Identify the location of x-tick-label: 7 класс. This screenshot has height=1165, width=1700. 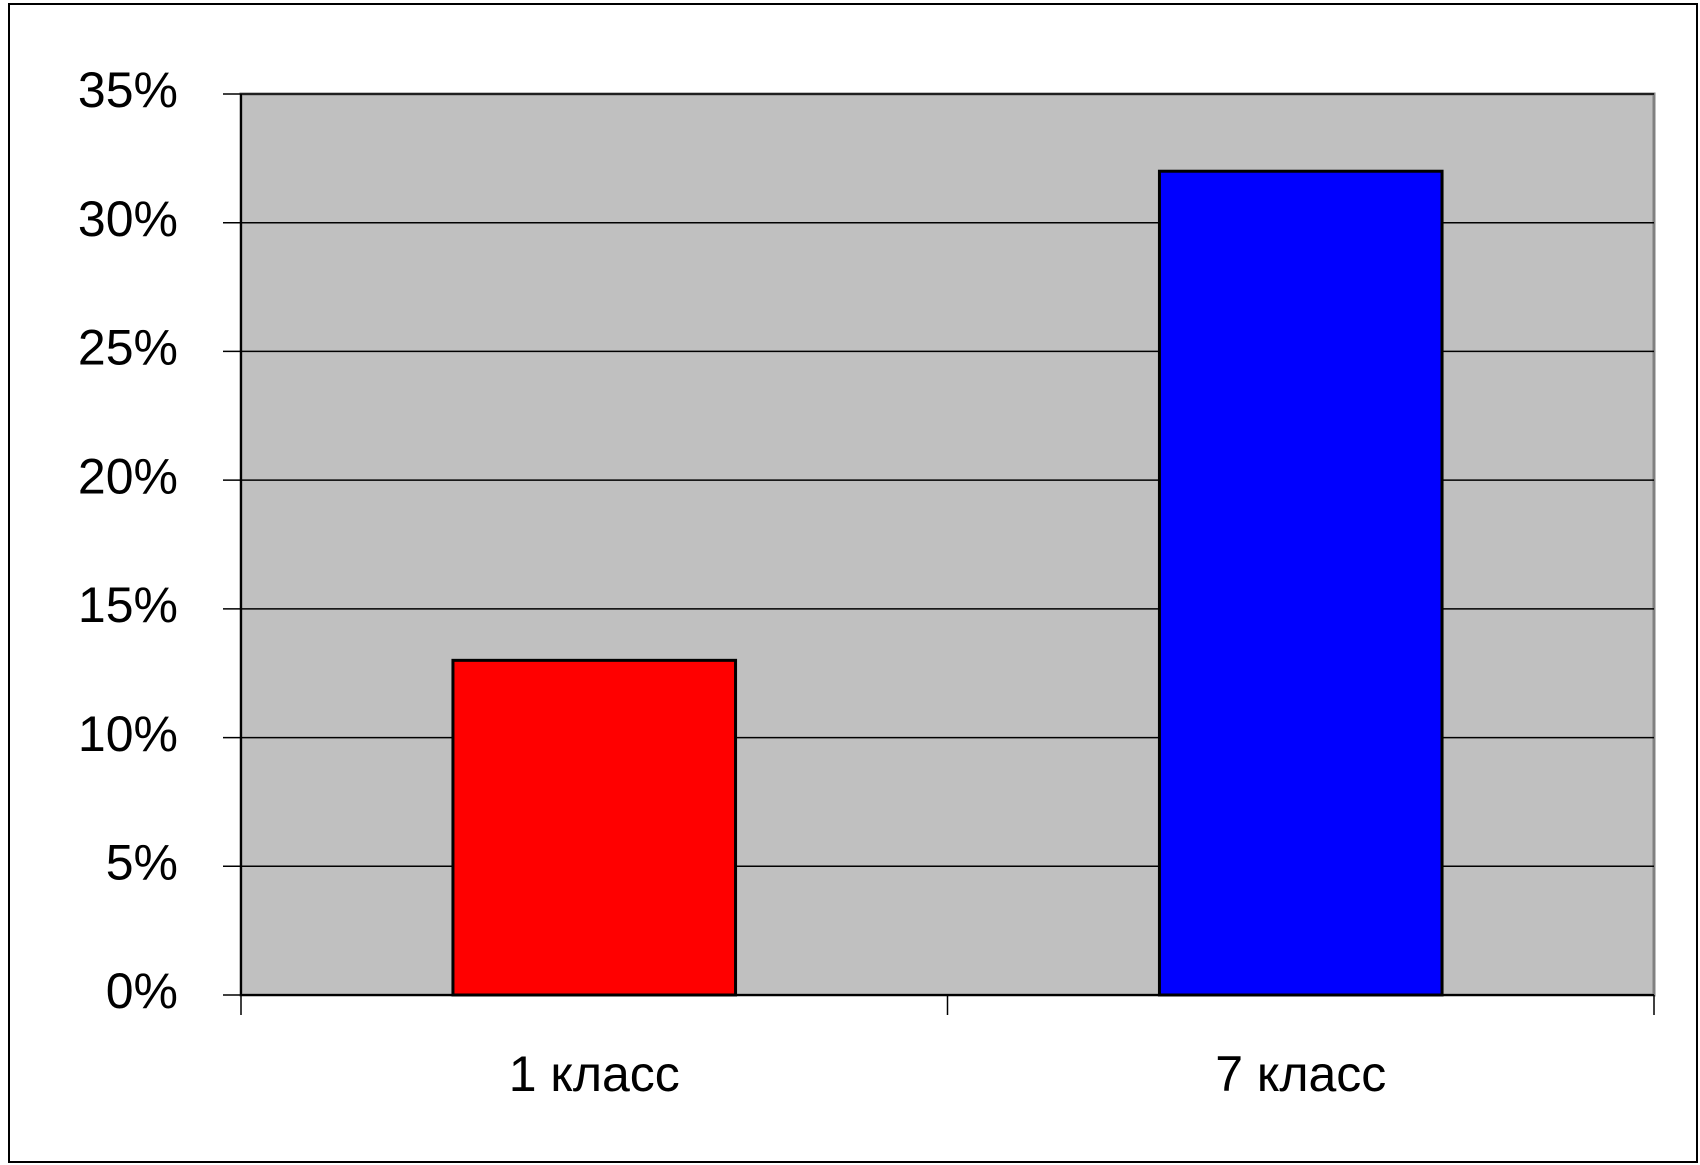
(1300, 1074).